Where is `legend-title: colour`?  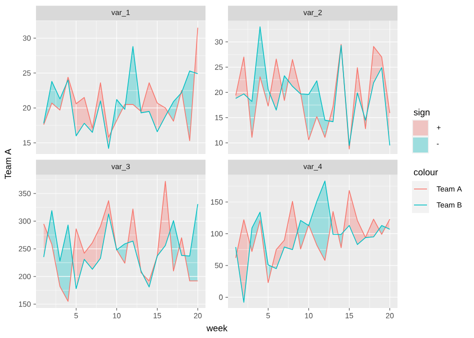
legend-title: colour is located at coordinates (426, 172).